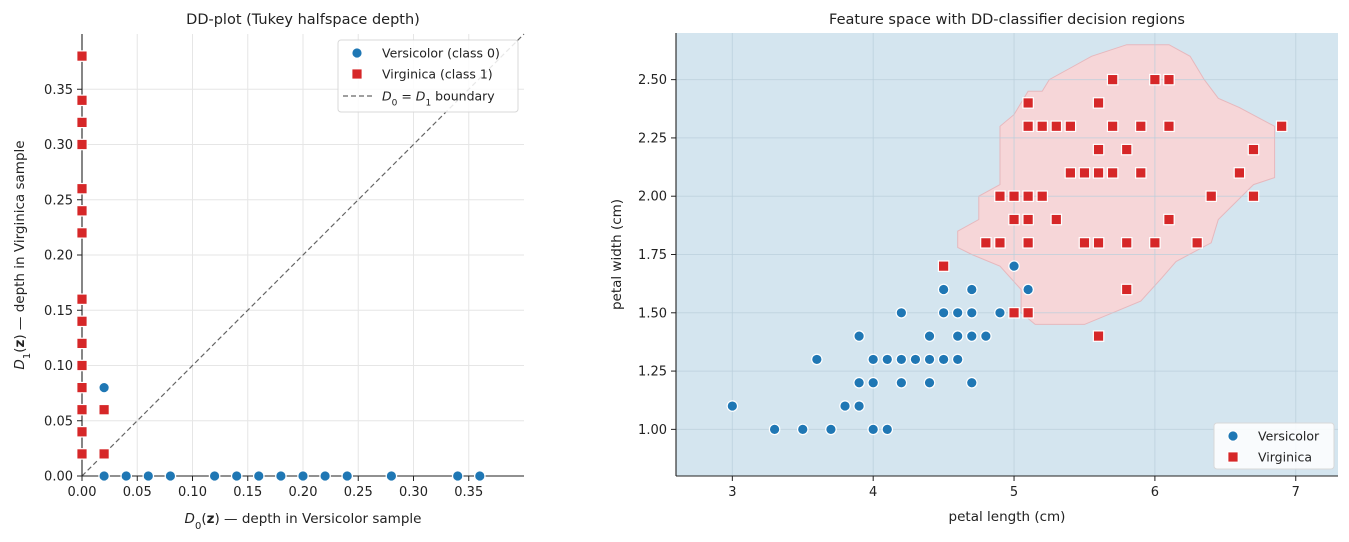 The width and height of the screenshot is (1349, 542). I want to click on legend-box, so click(428, 76).